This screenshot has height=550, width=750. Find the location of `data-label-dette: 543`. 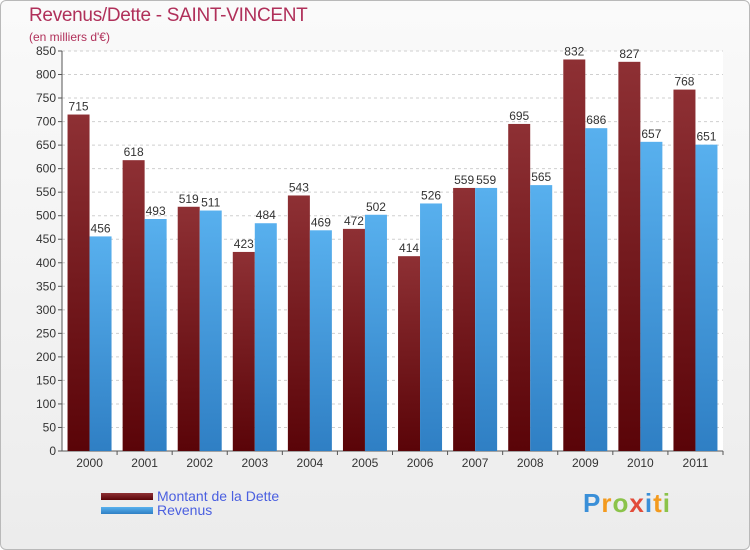

data-label-dette: 543 is located at coordinates (299, 187).